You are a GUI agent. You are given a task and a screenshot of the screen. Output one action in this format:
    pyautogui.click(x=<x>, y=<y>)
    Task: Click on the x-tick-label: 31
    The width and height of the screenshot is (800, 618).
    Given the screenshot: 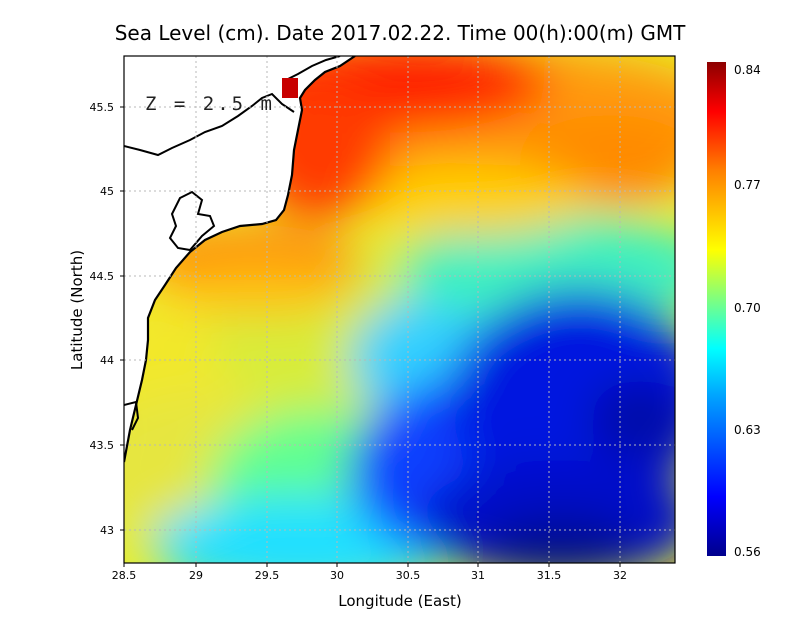 What is the action you would take?
    pyautogui.click(x=478, y=575)
    